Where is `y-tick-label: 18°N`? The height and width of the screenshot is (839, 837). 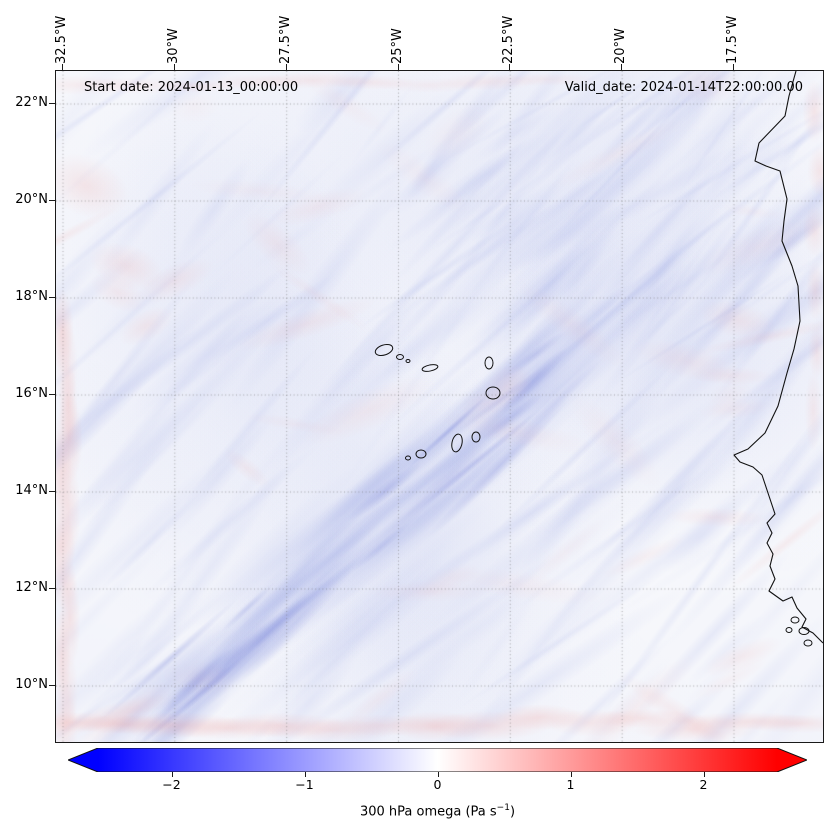
y-tick-label: 18°N is located at coordinates (31, 296).